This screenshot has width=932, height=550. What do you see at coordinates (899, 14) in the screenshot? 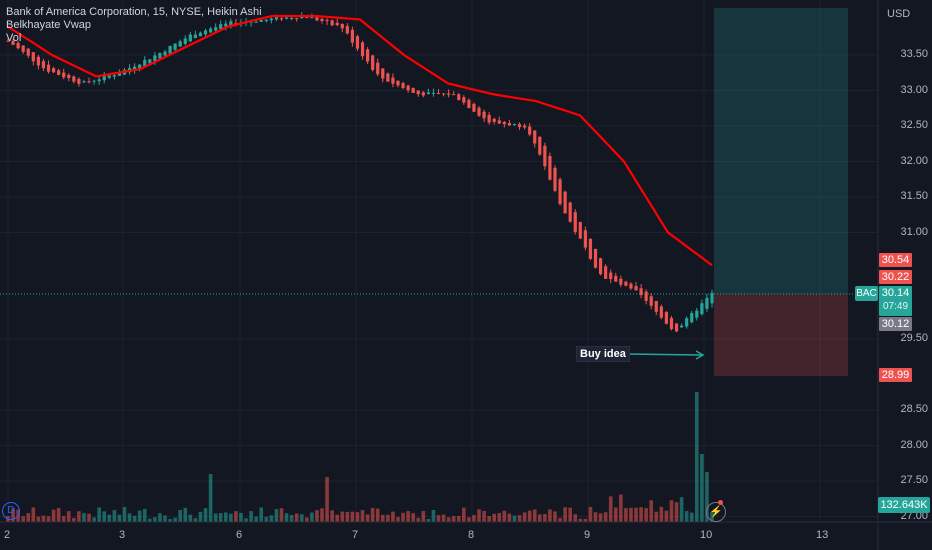
I see `currency-label: USD` at bounding box center [899, 14].